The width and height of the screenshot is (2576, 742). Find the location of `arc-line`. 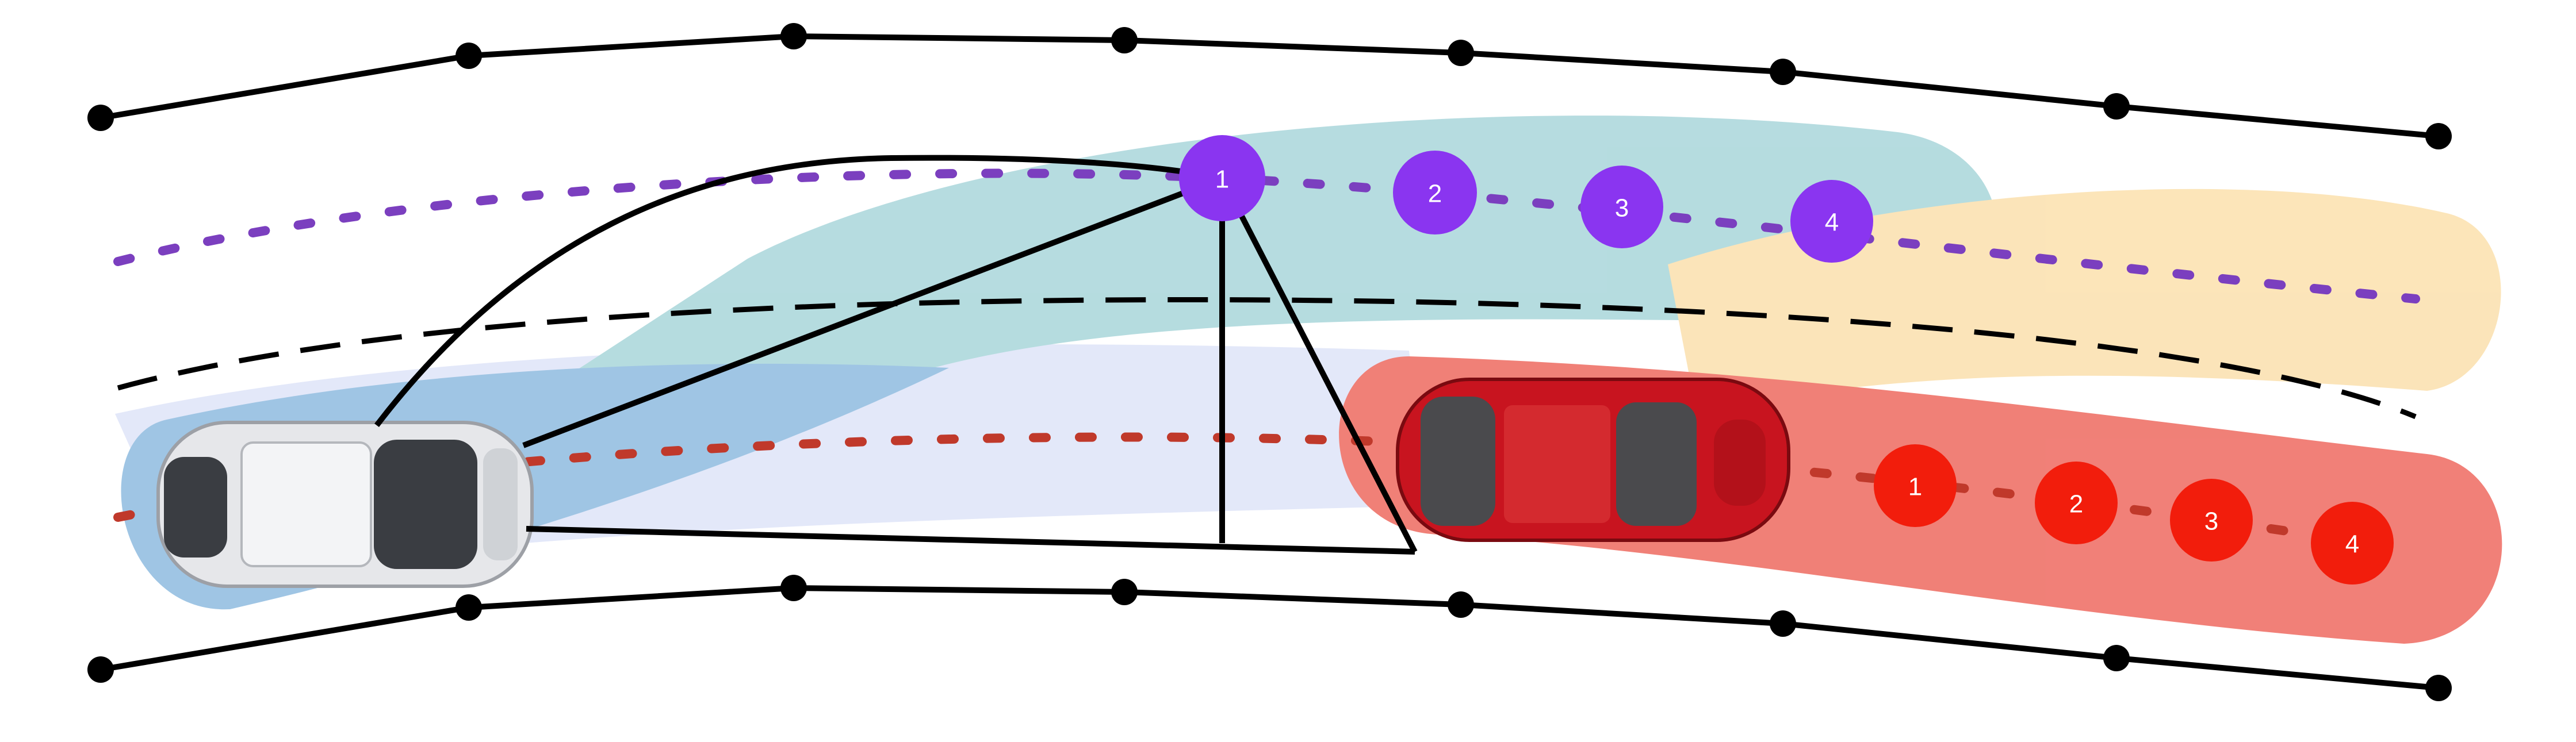

arc-line is located at coordinates (798, 291).